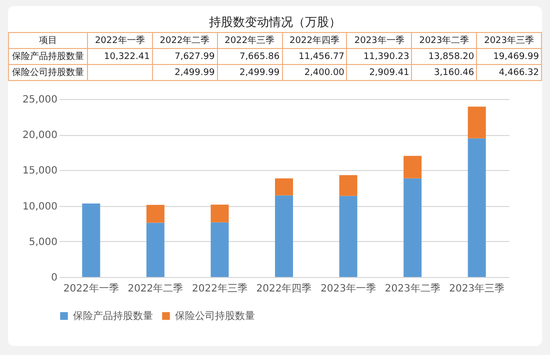 This screenshot has width=550, height=355. Describe the element at coordinates (314, 56) in the screenshot. I see `data-label: 11,456.77` at that location.